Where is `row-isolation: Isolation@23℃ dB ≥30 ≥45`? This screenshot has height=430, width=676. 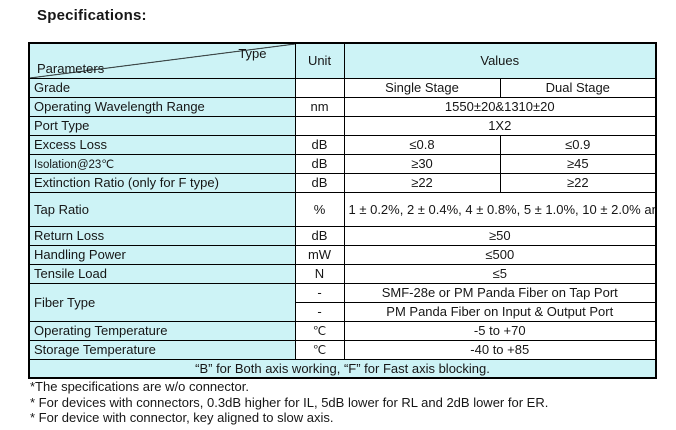
row-isolation: Isolation@23℃ dB ≥30 ≥45 is located at coordinates (342, 163).